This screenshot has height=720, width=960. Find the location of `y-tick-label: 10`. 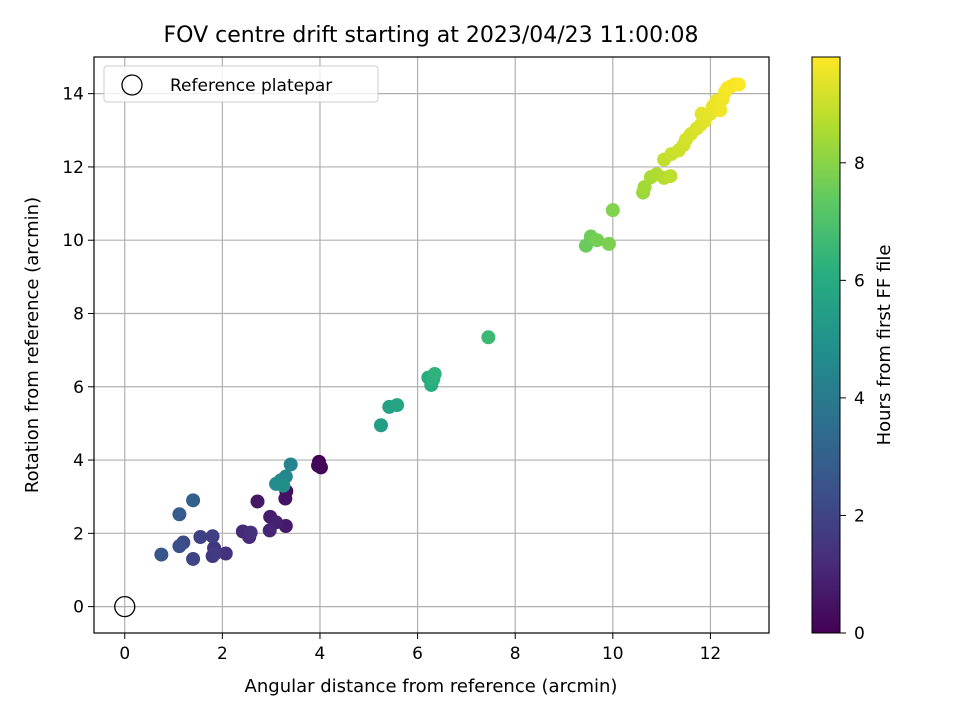

y-tick-label: 10 is located at coordinates (73, 241).